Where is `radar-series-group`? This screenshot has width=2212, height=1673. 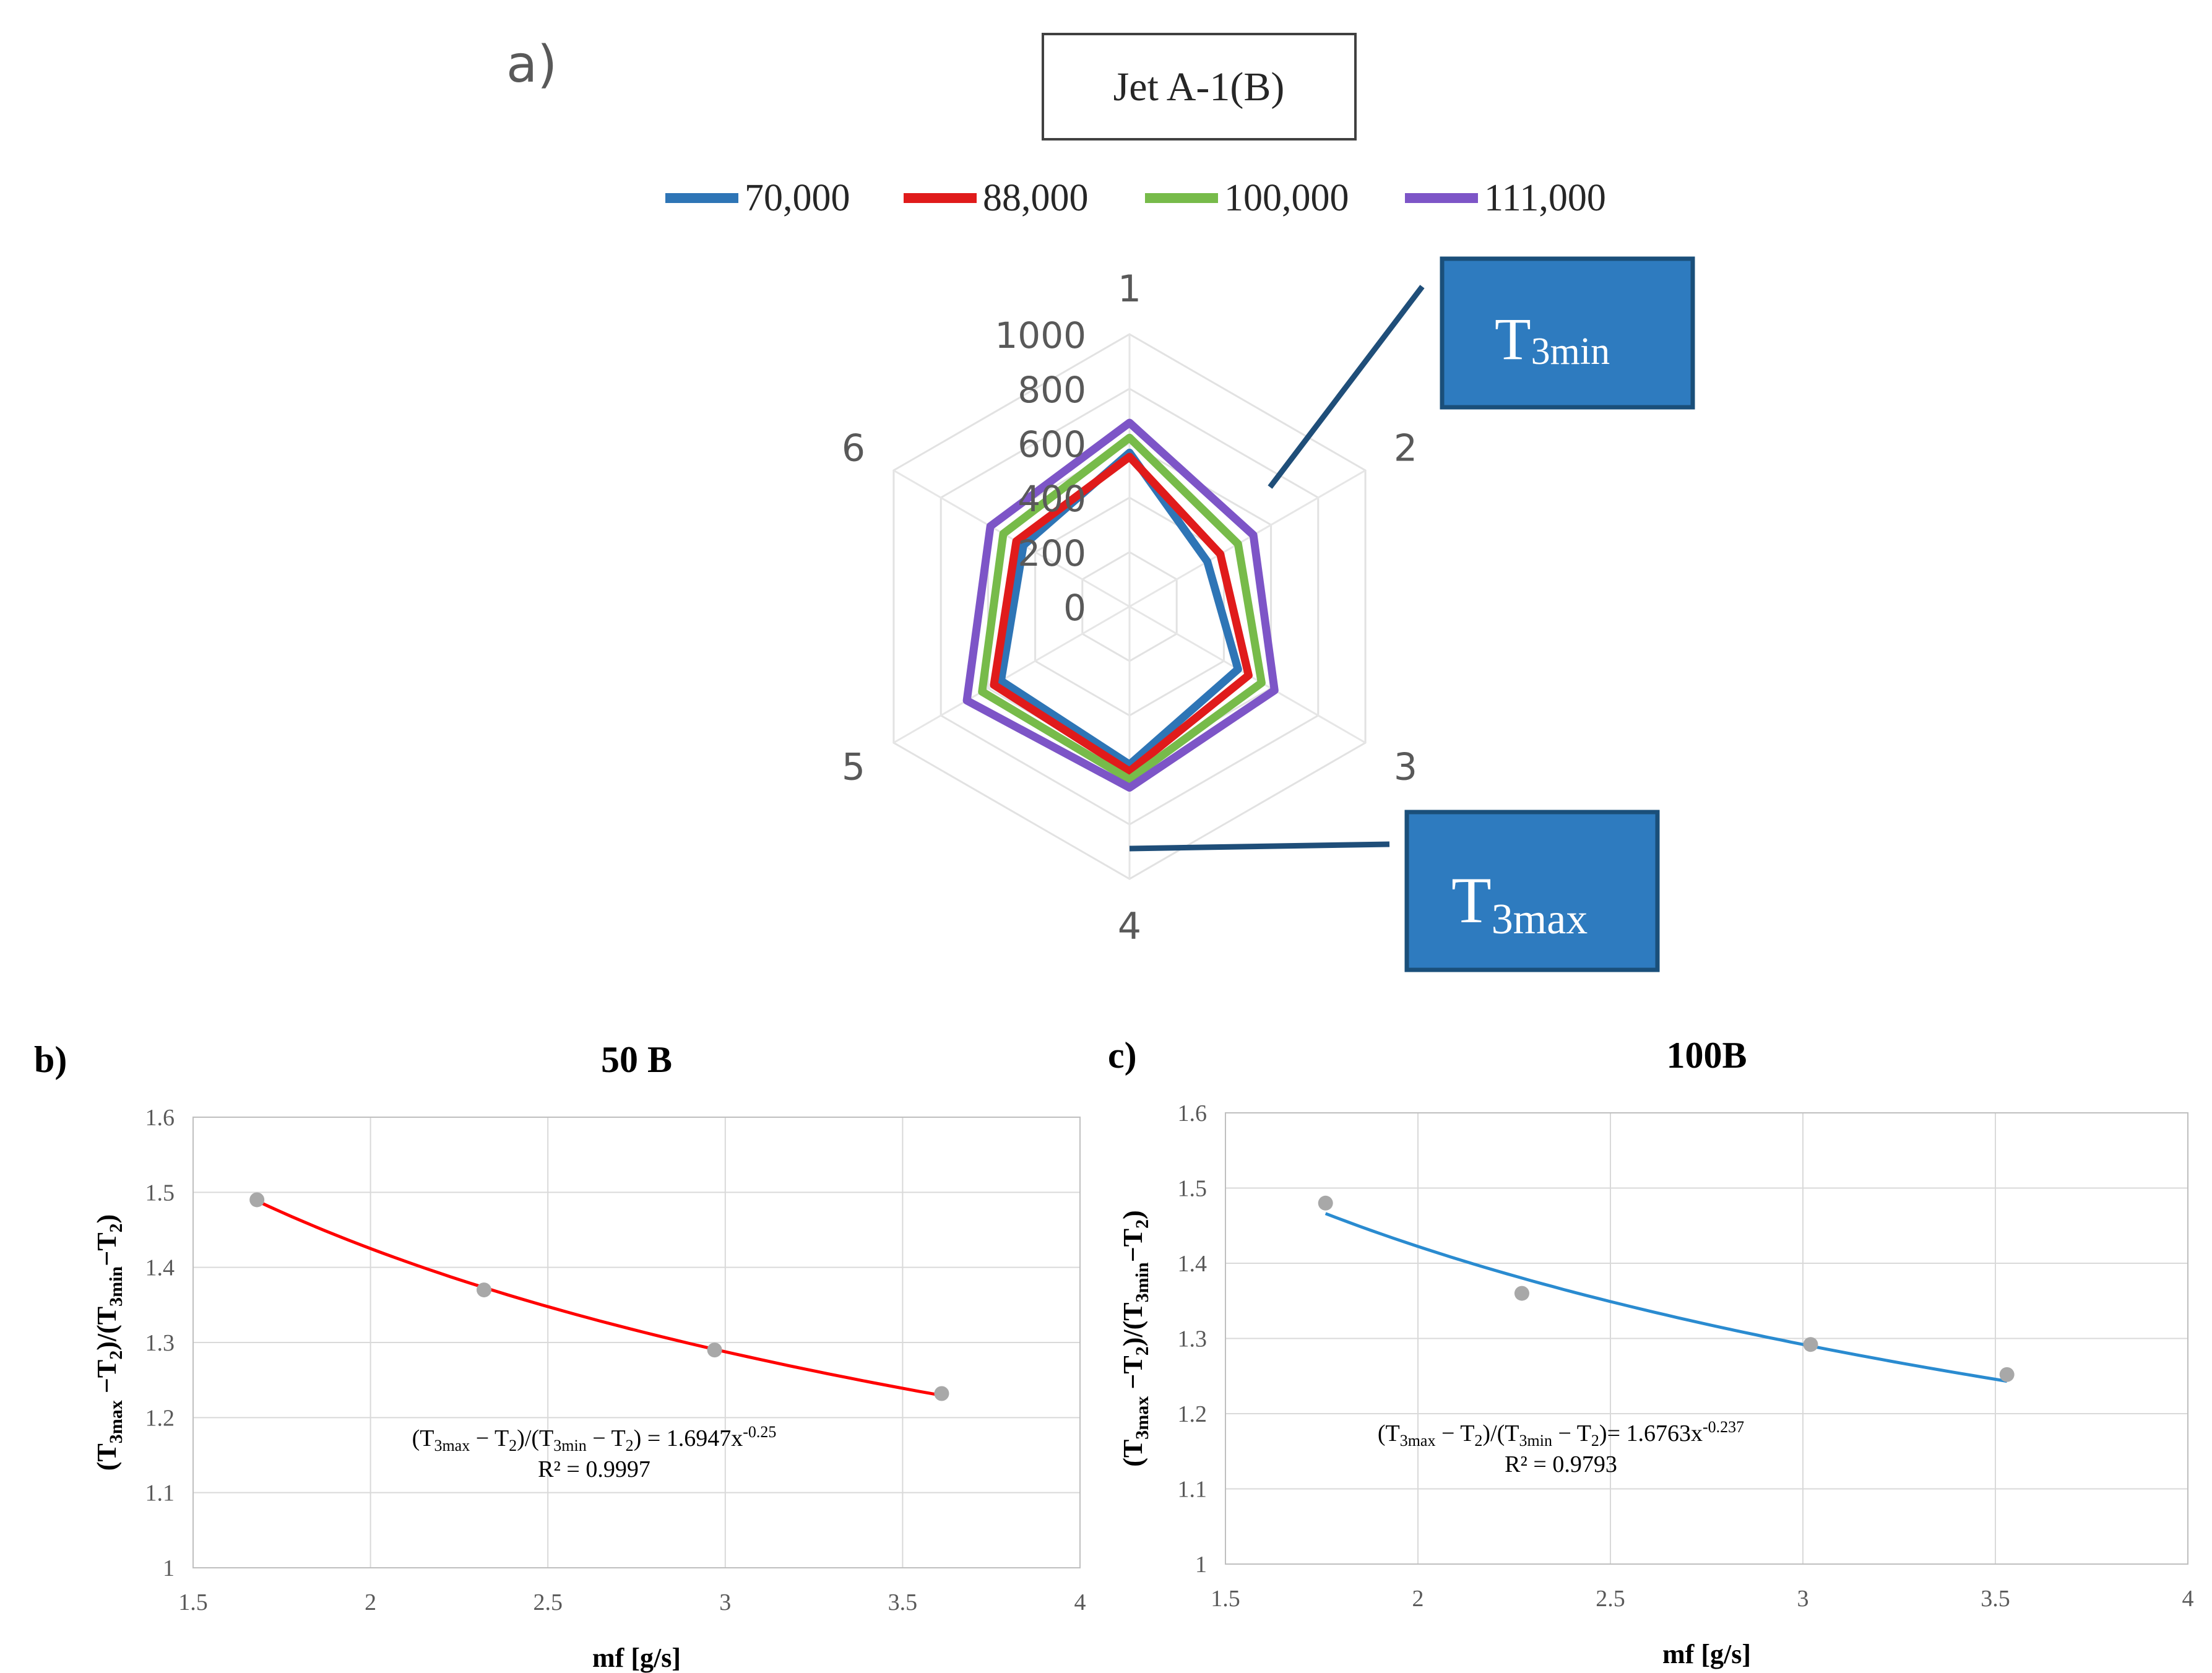 radar-series-group is located at coordinates (1120, 605).